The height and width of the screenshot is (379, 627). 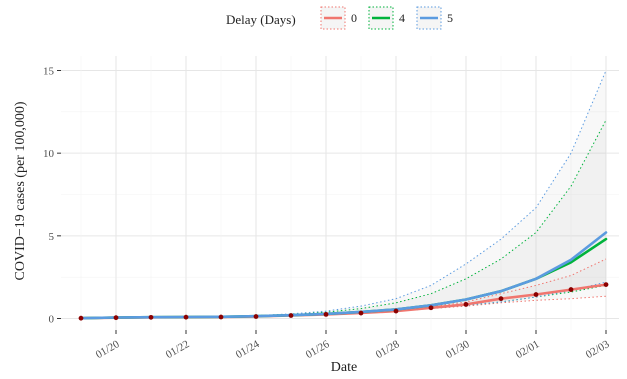 What do you see at coordinates (52, 320) in the screenshot?
I see `y-tick-label: 0` at bounding box center [52, 320].